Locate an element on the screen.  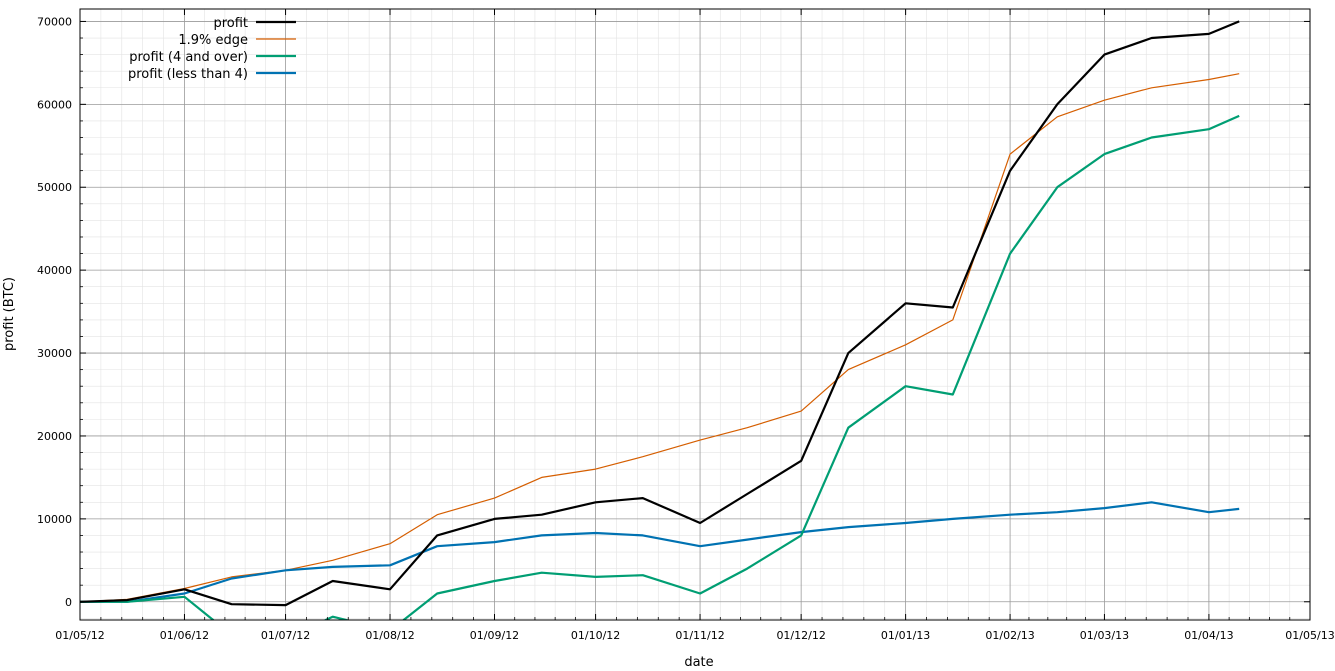
x-tick-label: 01/01/13 is located at coordinates (905, 635).